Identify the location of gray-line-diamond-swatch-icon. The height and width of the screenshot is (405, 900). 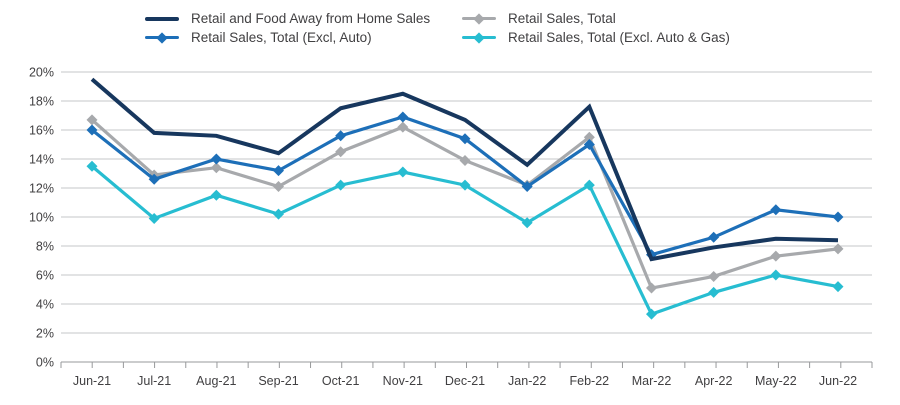
(479, 18).